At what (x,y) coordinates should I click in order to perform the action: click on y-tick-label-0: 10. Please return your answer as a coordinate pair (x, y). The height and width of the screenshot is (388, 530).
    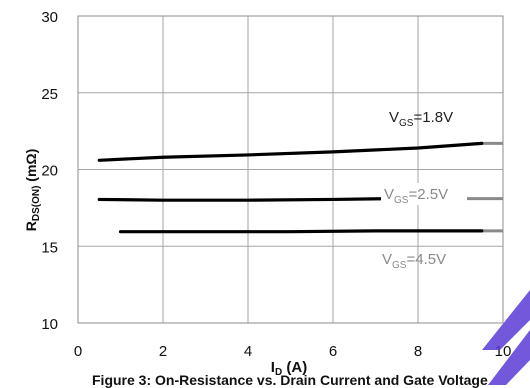
    Looking at the image, I should click on (49, 324).